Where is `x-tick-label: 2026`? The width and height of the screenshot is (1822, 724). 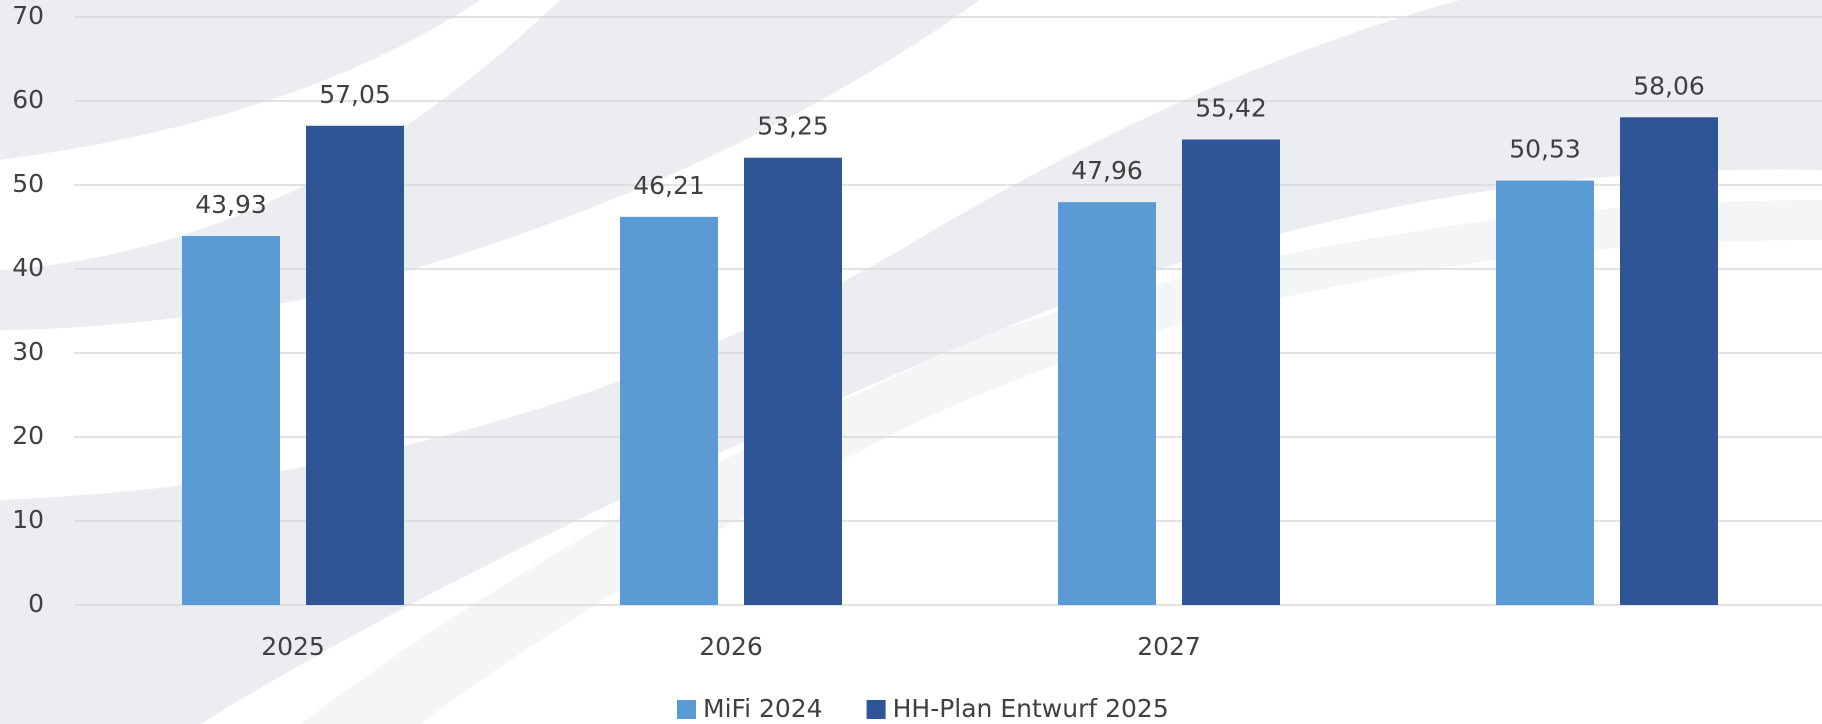
x-tick-label: 2026 is located at coordinates (731, 646).